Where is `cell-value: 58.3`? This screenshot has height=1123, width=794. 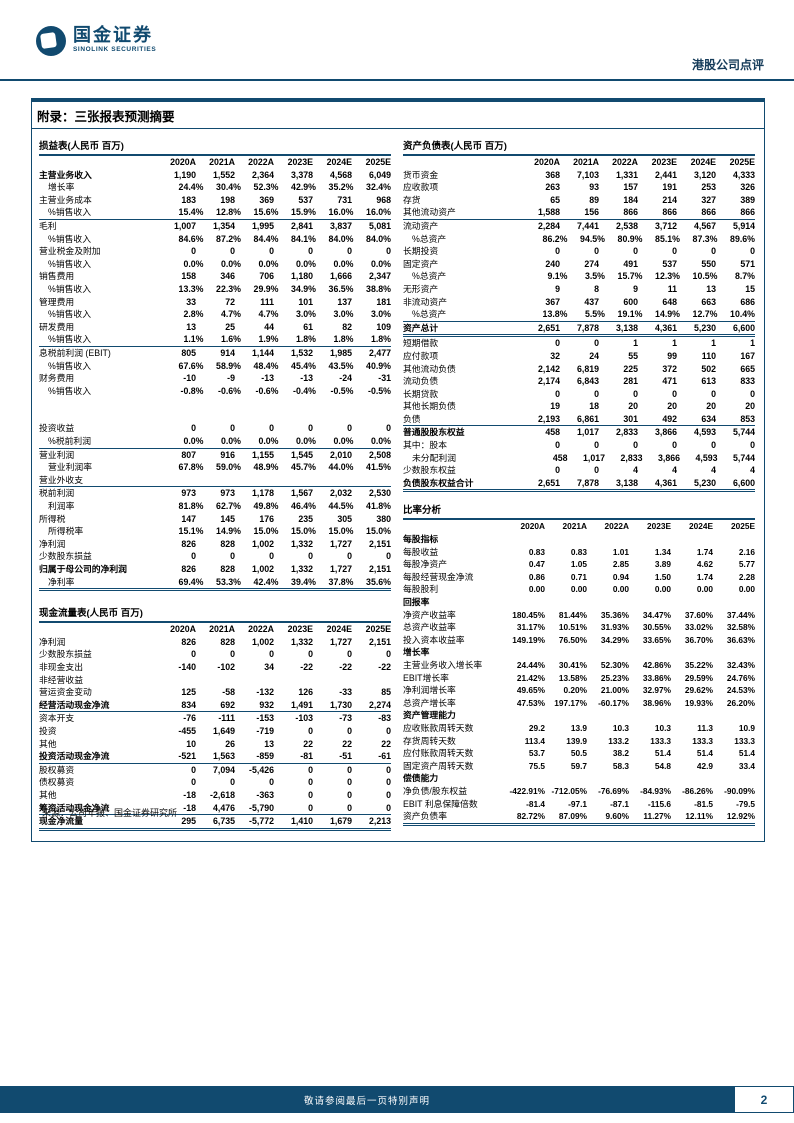
cell-value: 58.3 is located at coordinates (620, 765).